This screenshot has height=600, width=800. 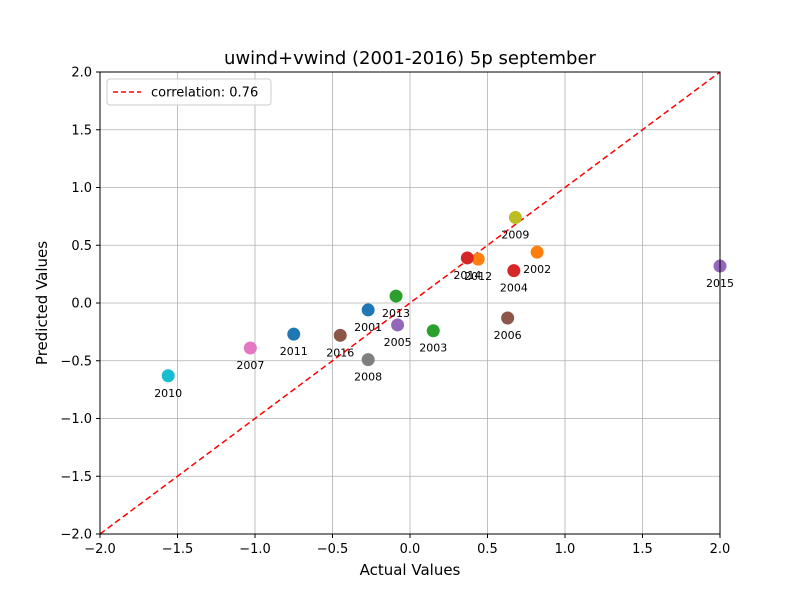 What do you see at coordinates (333, 549) in the screenshot?
I see `x-tick-label: −0.5` at bounding box center [333, 549].